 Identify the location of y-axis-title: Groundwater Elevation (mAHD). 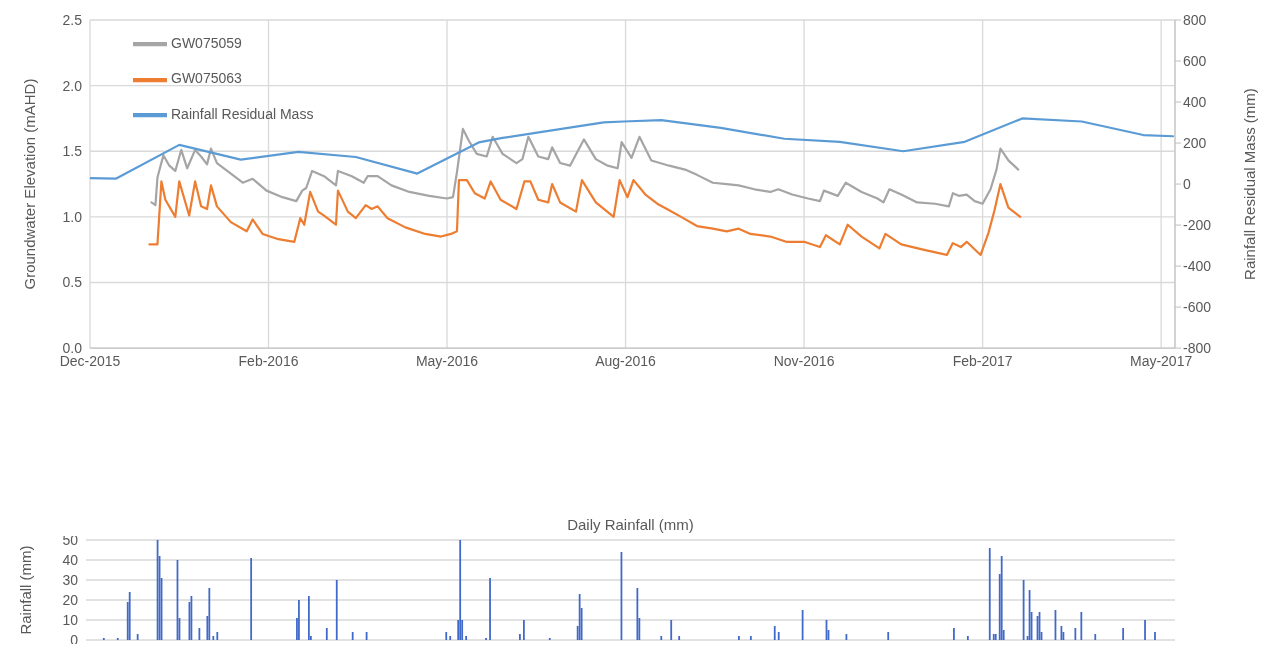
(30, 184).